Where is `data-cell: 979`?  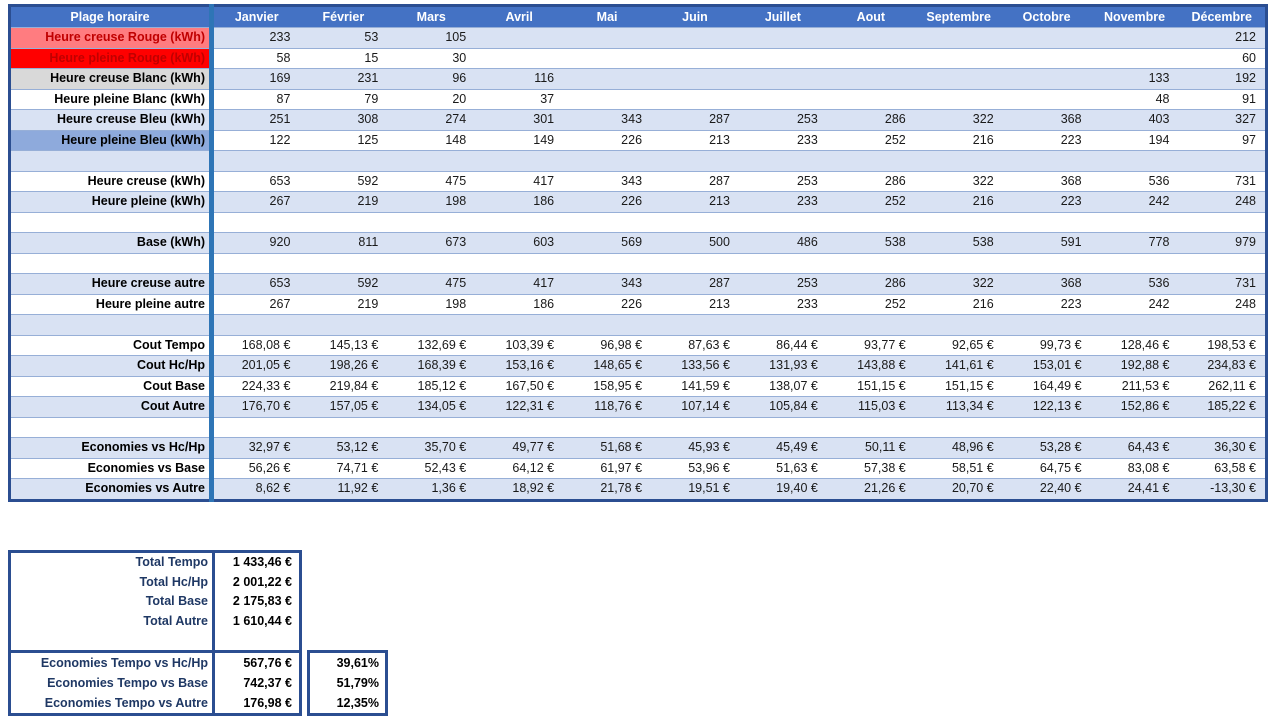 data-cell: 979 is located at coordinates (1222, 243).